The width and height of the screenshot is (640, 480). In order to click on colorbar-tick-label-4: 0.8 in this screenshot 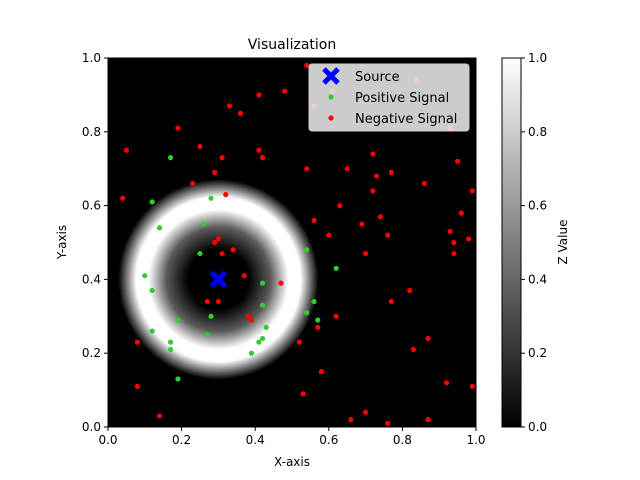, I will do `click(537, 132)`.